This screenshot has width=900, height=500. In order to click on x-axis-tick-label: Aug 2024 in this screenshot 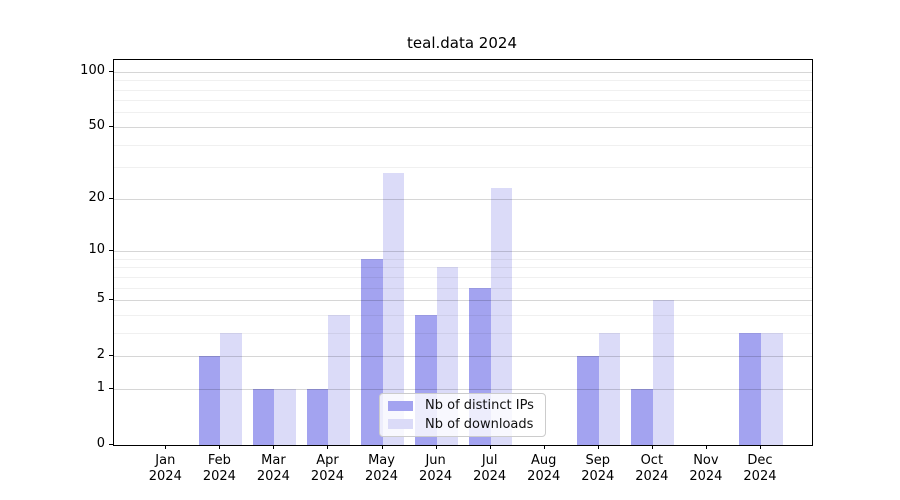, I will do `click(544, 468)`.